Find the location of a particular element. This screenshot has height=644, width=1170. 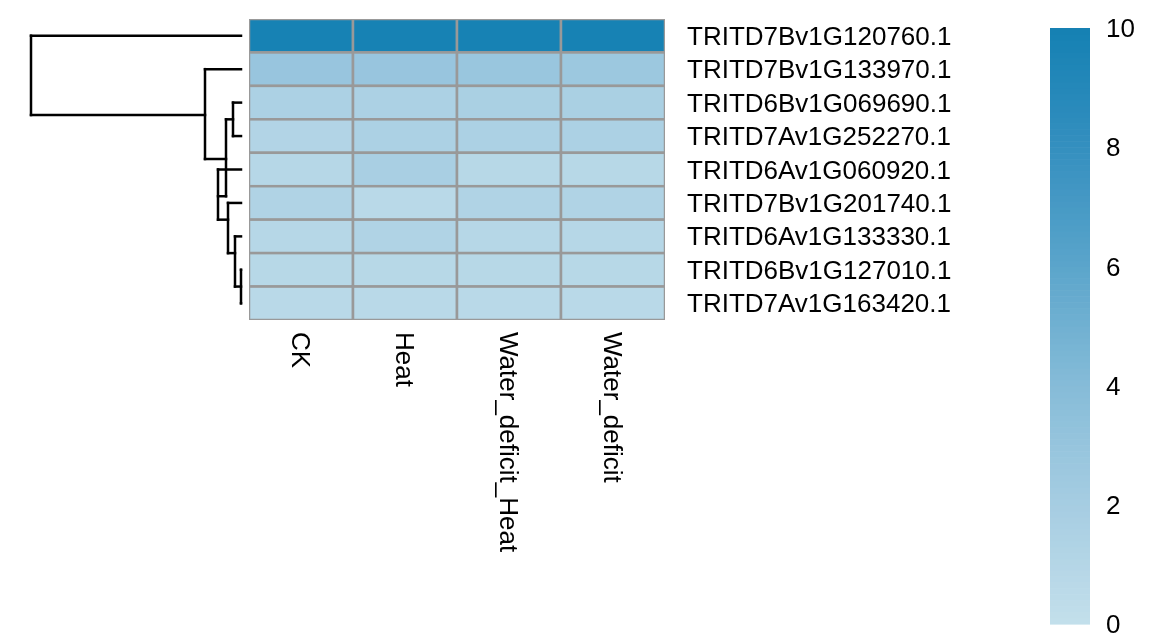

x-tick-label: CK is located at coordinates (301, 350).